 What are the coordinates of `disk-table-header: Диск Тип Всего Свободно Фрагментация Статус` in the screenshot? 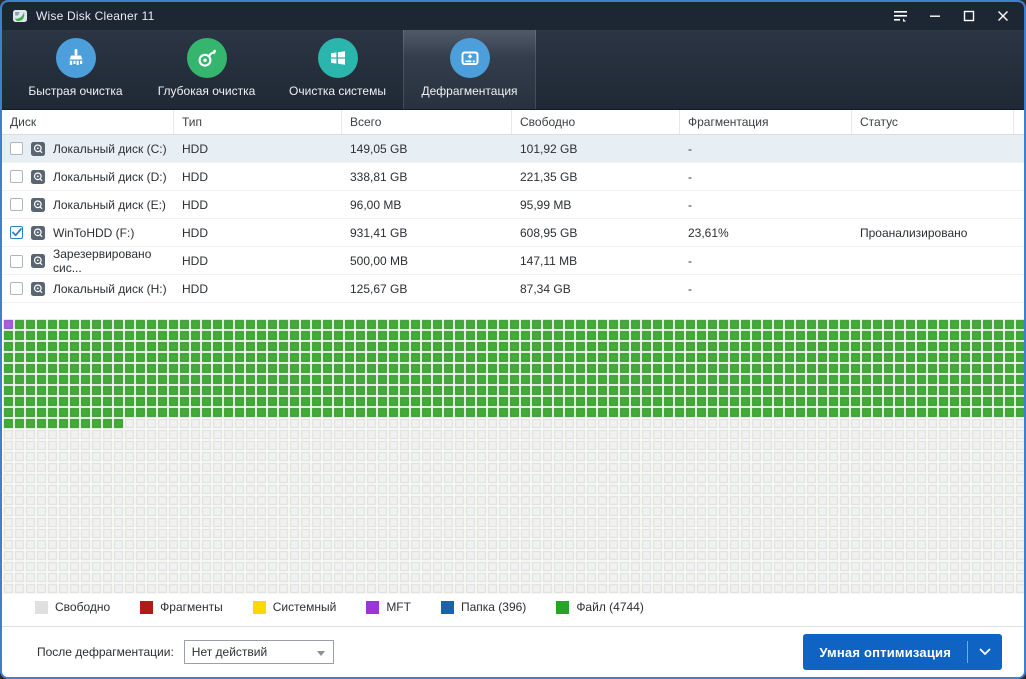 It's located at (513, 122).